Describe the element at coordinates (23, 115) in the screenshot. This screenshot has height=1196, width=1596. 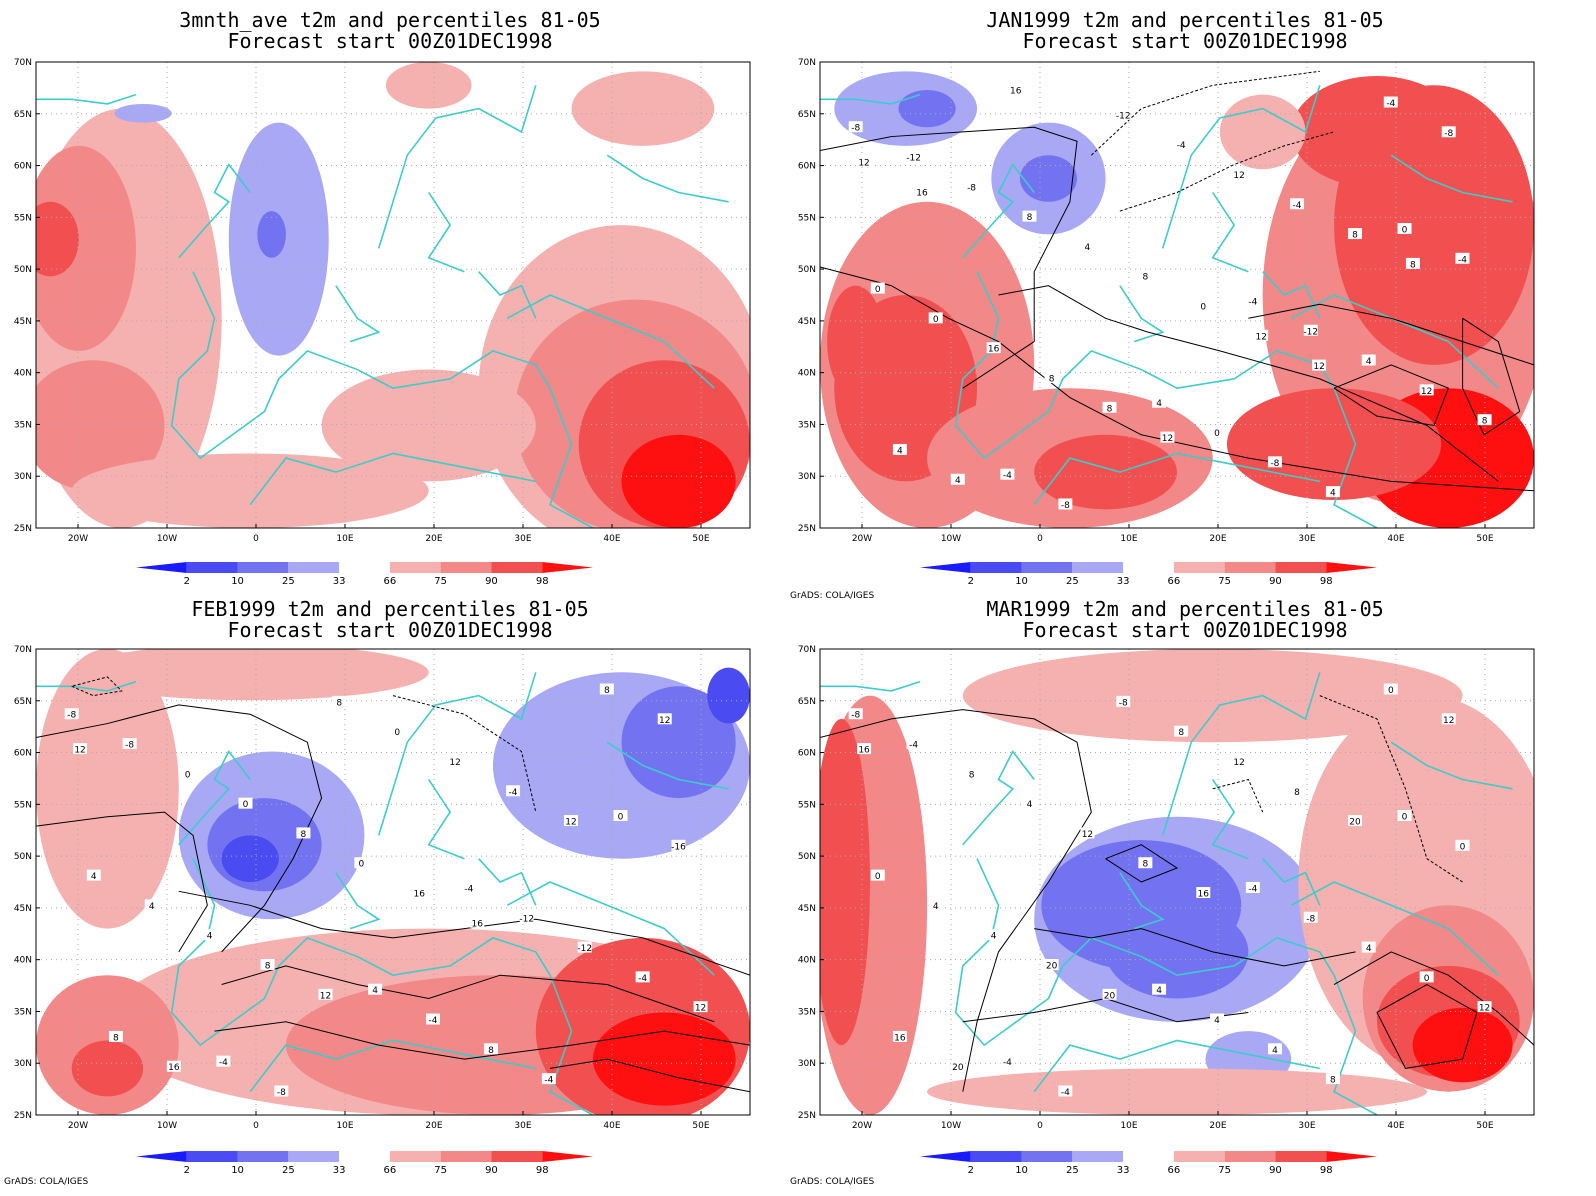
I see `latitude-label: 65N` at that location.